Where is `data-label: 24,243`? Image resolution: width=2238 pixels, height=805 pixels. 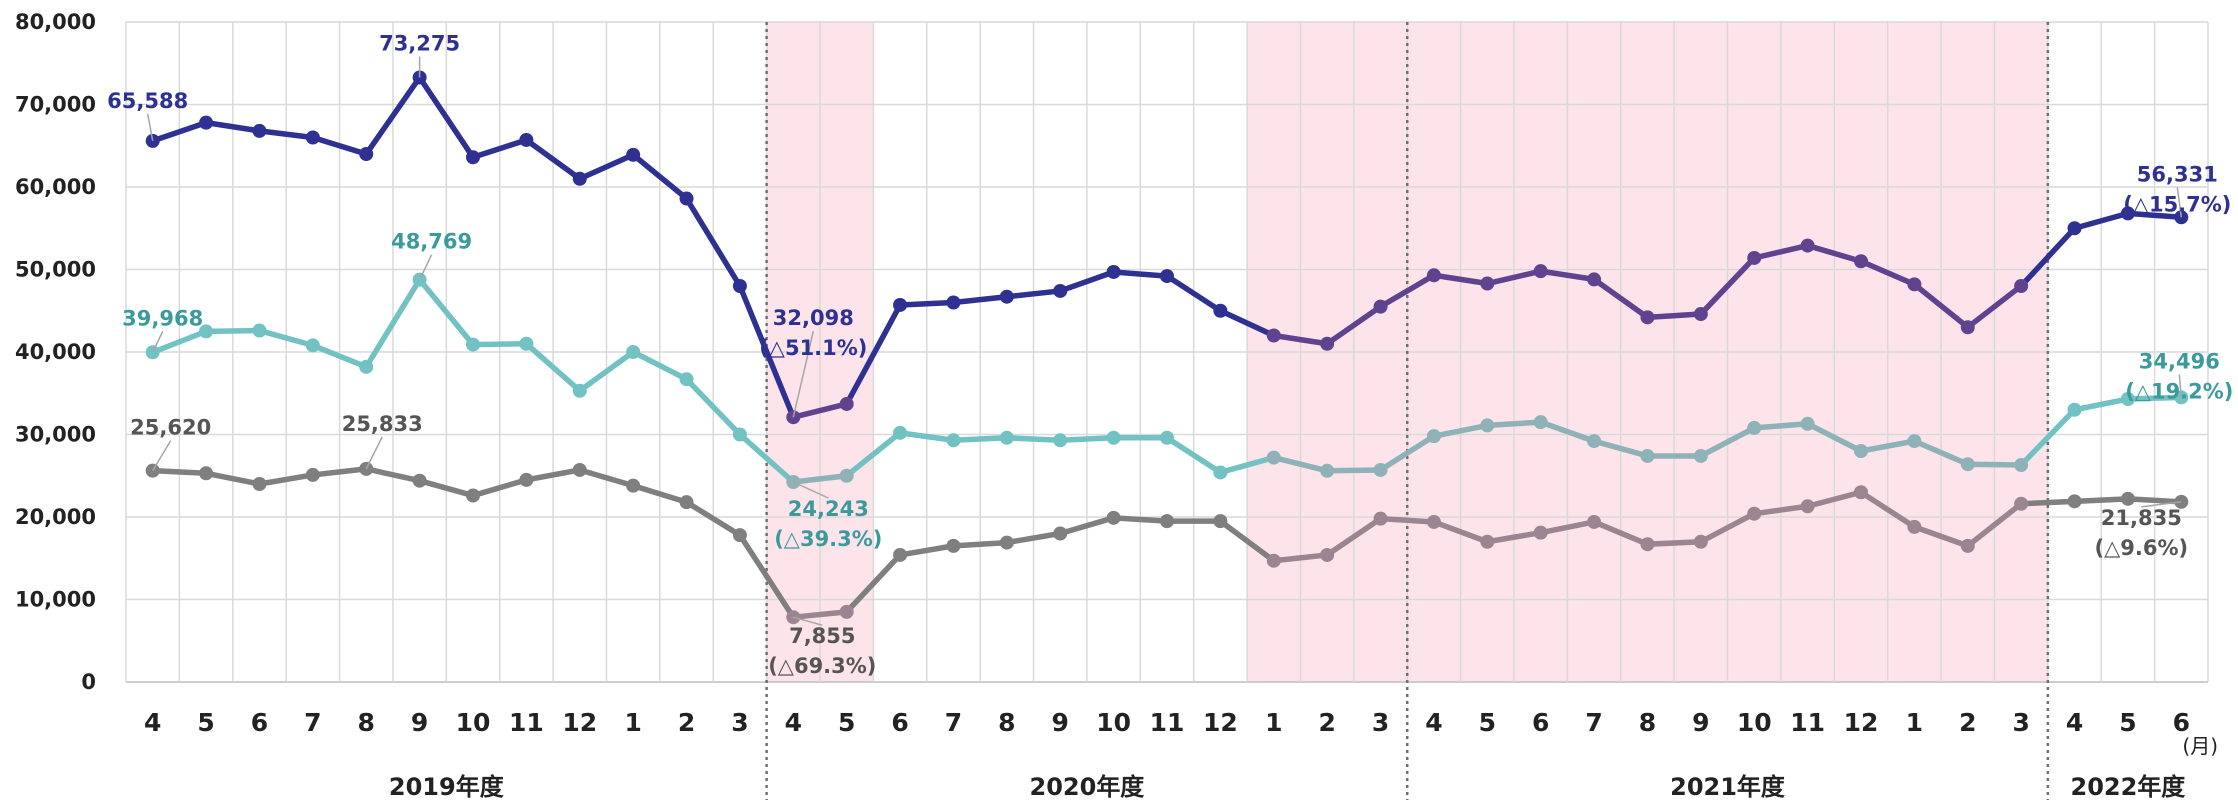 data-label: 24,243 is located at coordinates (828, 509).